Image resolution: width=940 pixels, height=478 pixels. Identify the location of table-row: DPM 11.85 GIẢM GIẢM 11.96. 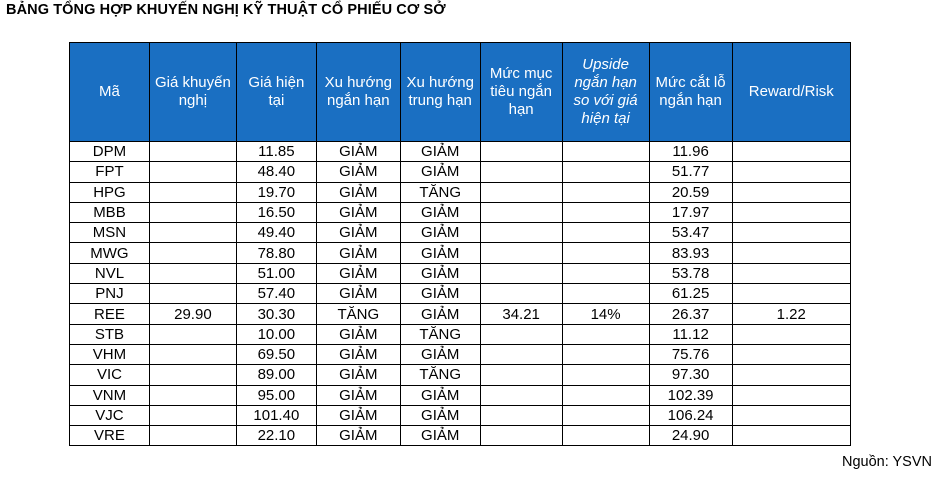
(460, 151).